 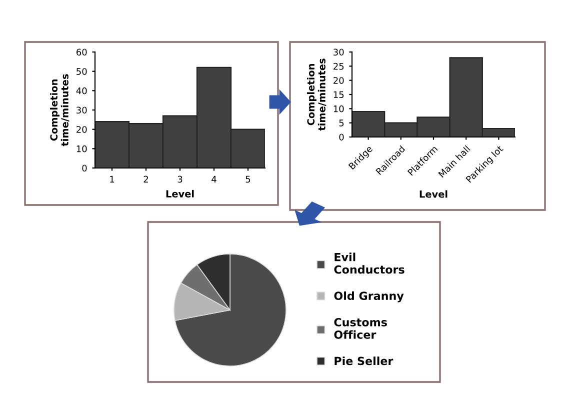 What do you see at coordinates (214, 179) in the screenshot?
I see `x-tick-label: 4` at bounding box center [214, 179].